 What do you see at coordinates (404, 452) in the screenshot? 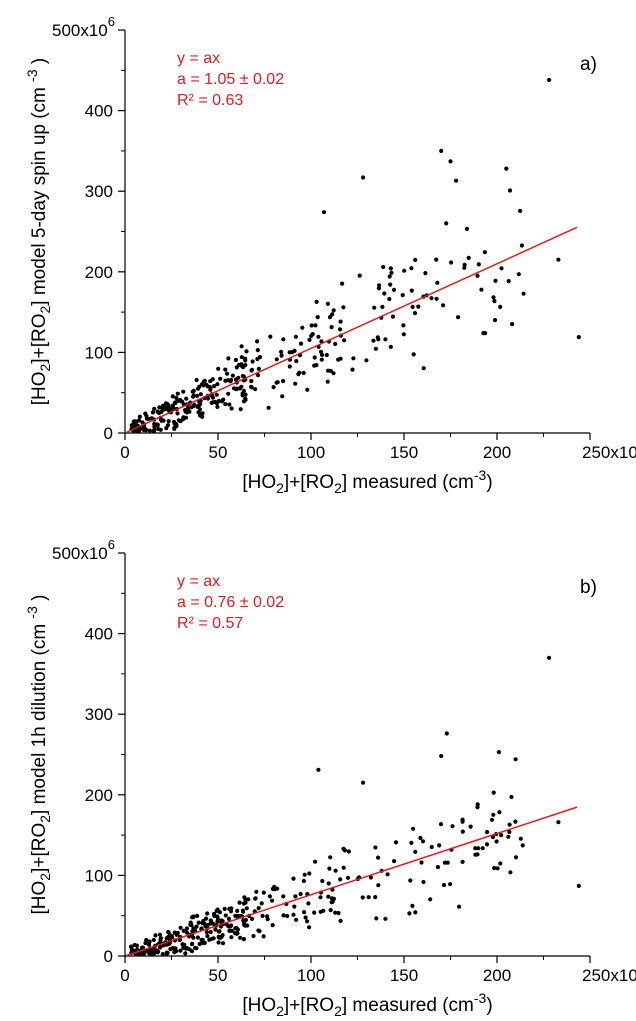
I see `x-tick-label: 150` at bounding box center [404, 452].